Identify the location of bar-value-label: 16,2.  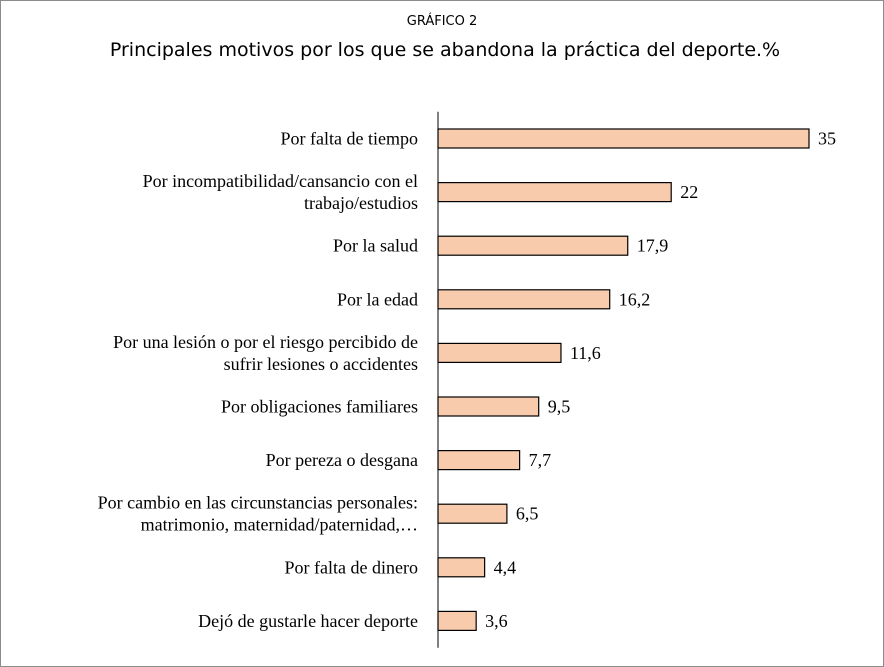
(635, 299).